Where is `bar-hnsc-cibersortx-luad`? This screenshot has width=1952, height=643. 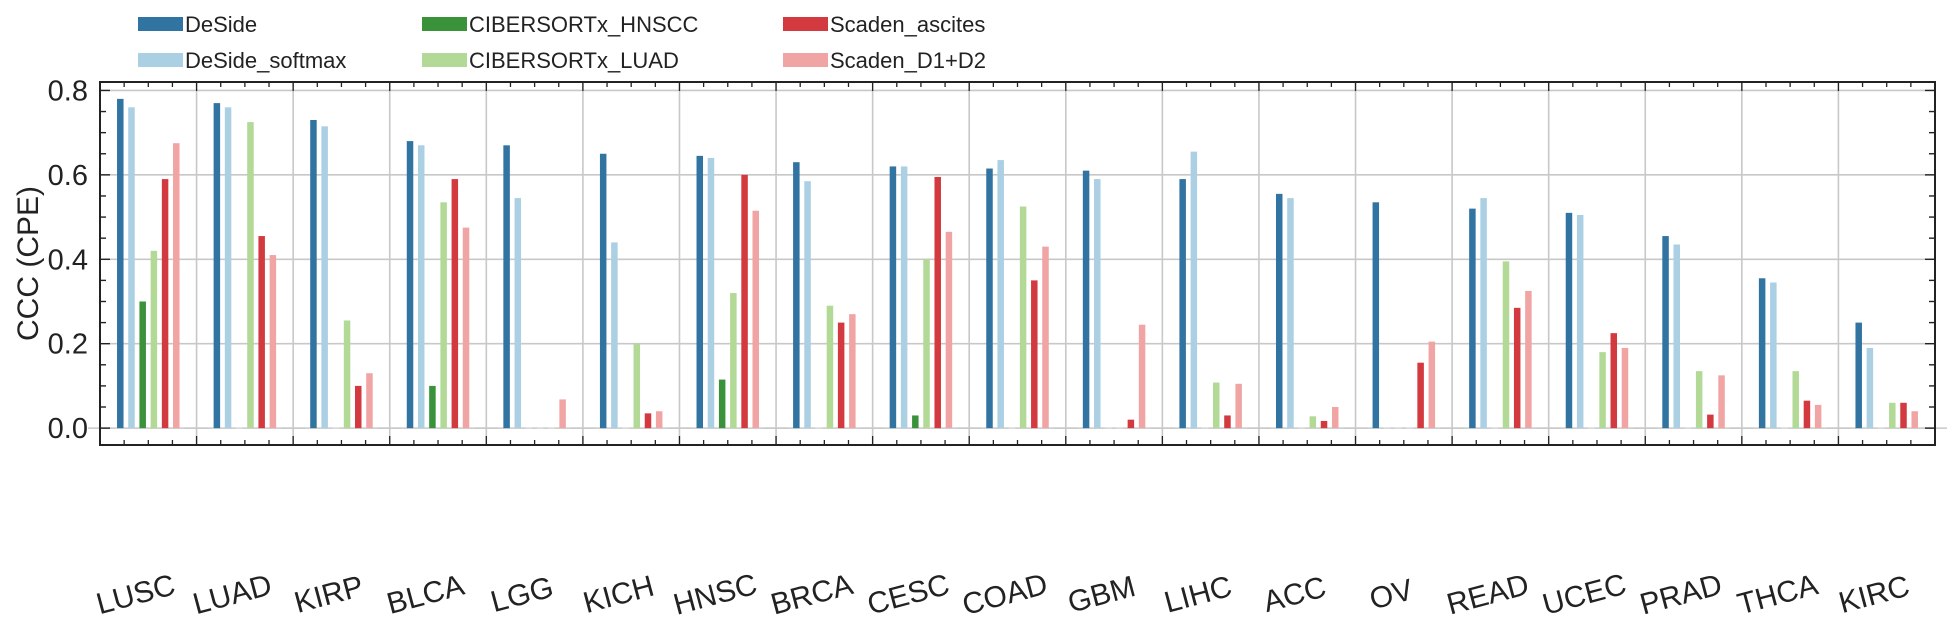
bar-hnsc-cibersortx-luad is located at coordinates (733, 361).